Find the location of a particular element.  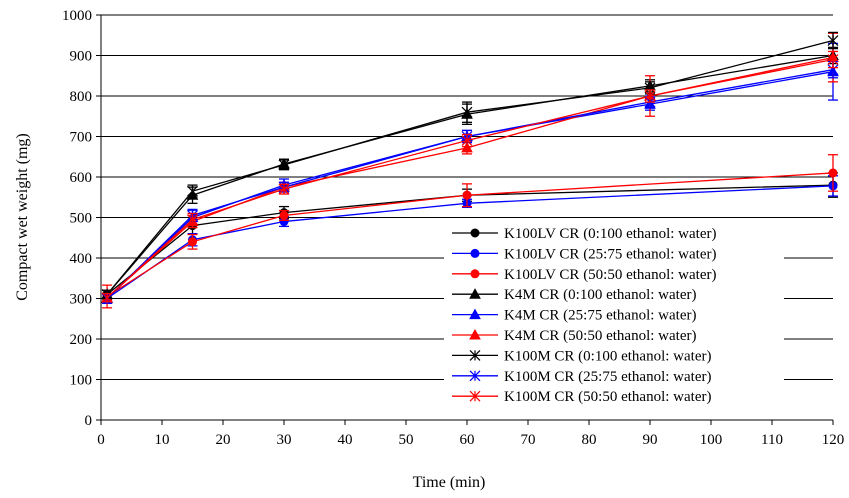

legend-label: K100M CR (0:100 ethanol: water) is located at coordinates (607, 356).